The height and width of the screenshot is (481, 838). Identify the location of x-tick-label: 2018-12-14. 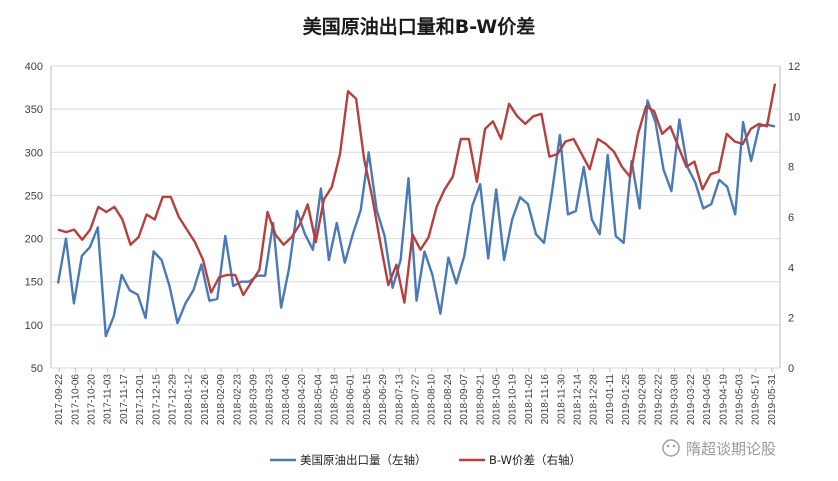
(578, 400).